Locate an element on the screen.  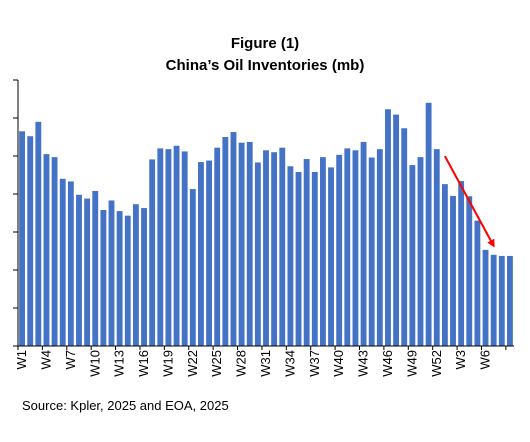
bar-w50 is located at coordinates (420, 251).